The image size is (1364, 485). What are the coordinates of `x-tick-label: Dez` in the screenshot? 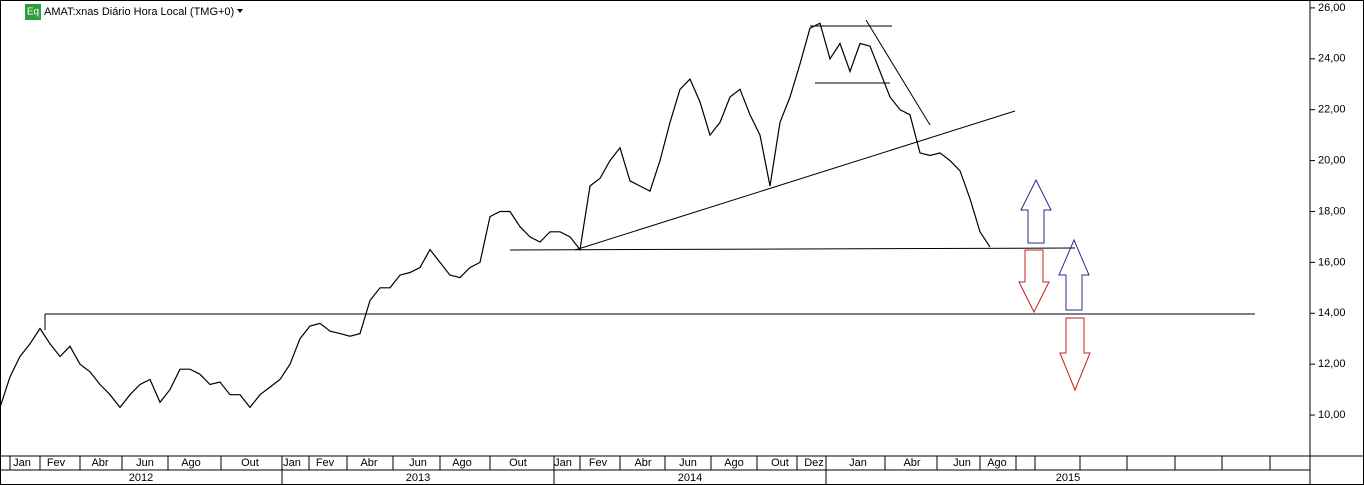 It's located at (814, 463).